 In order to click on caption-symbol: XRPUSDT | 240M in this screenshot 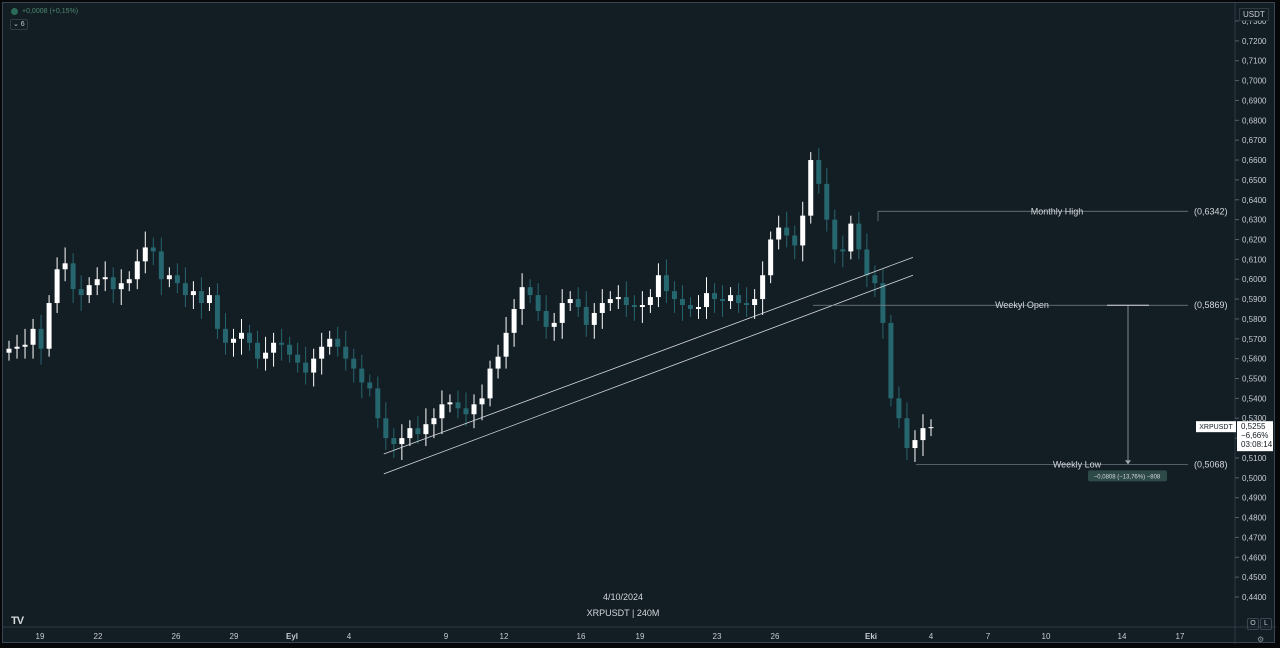, I will do `click(623, 613)`.